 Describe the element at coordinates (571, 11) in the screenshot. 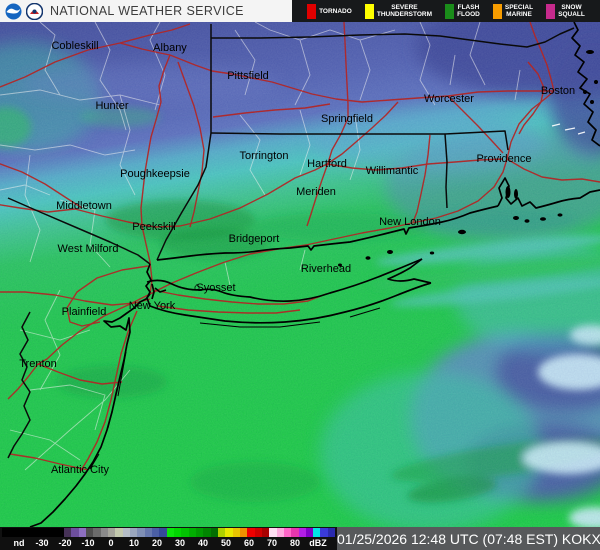

I see `snow-squall-label: SNOW SQUALL` at that location.